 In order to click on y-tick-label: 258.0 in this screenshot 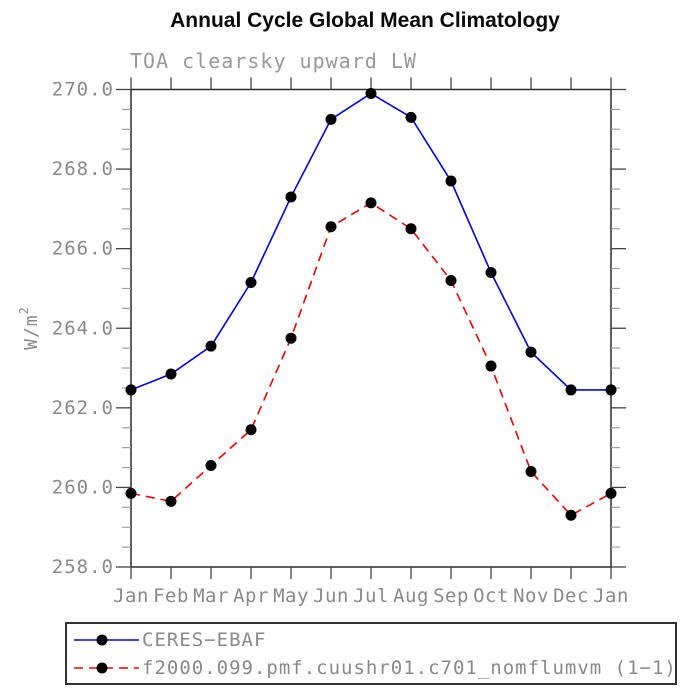, I will do `click(83, 567)`.